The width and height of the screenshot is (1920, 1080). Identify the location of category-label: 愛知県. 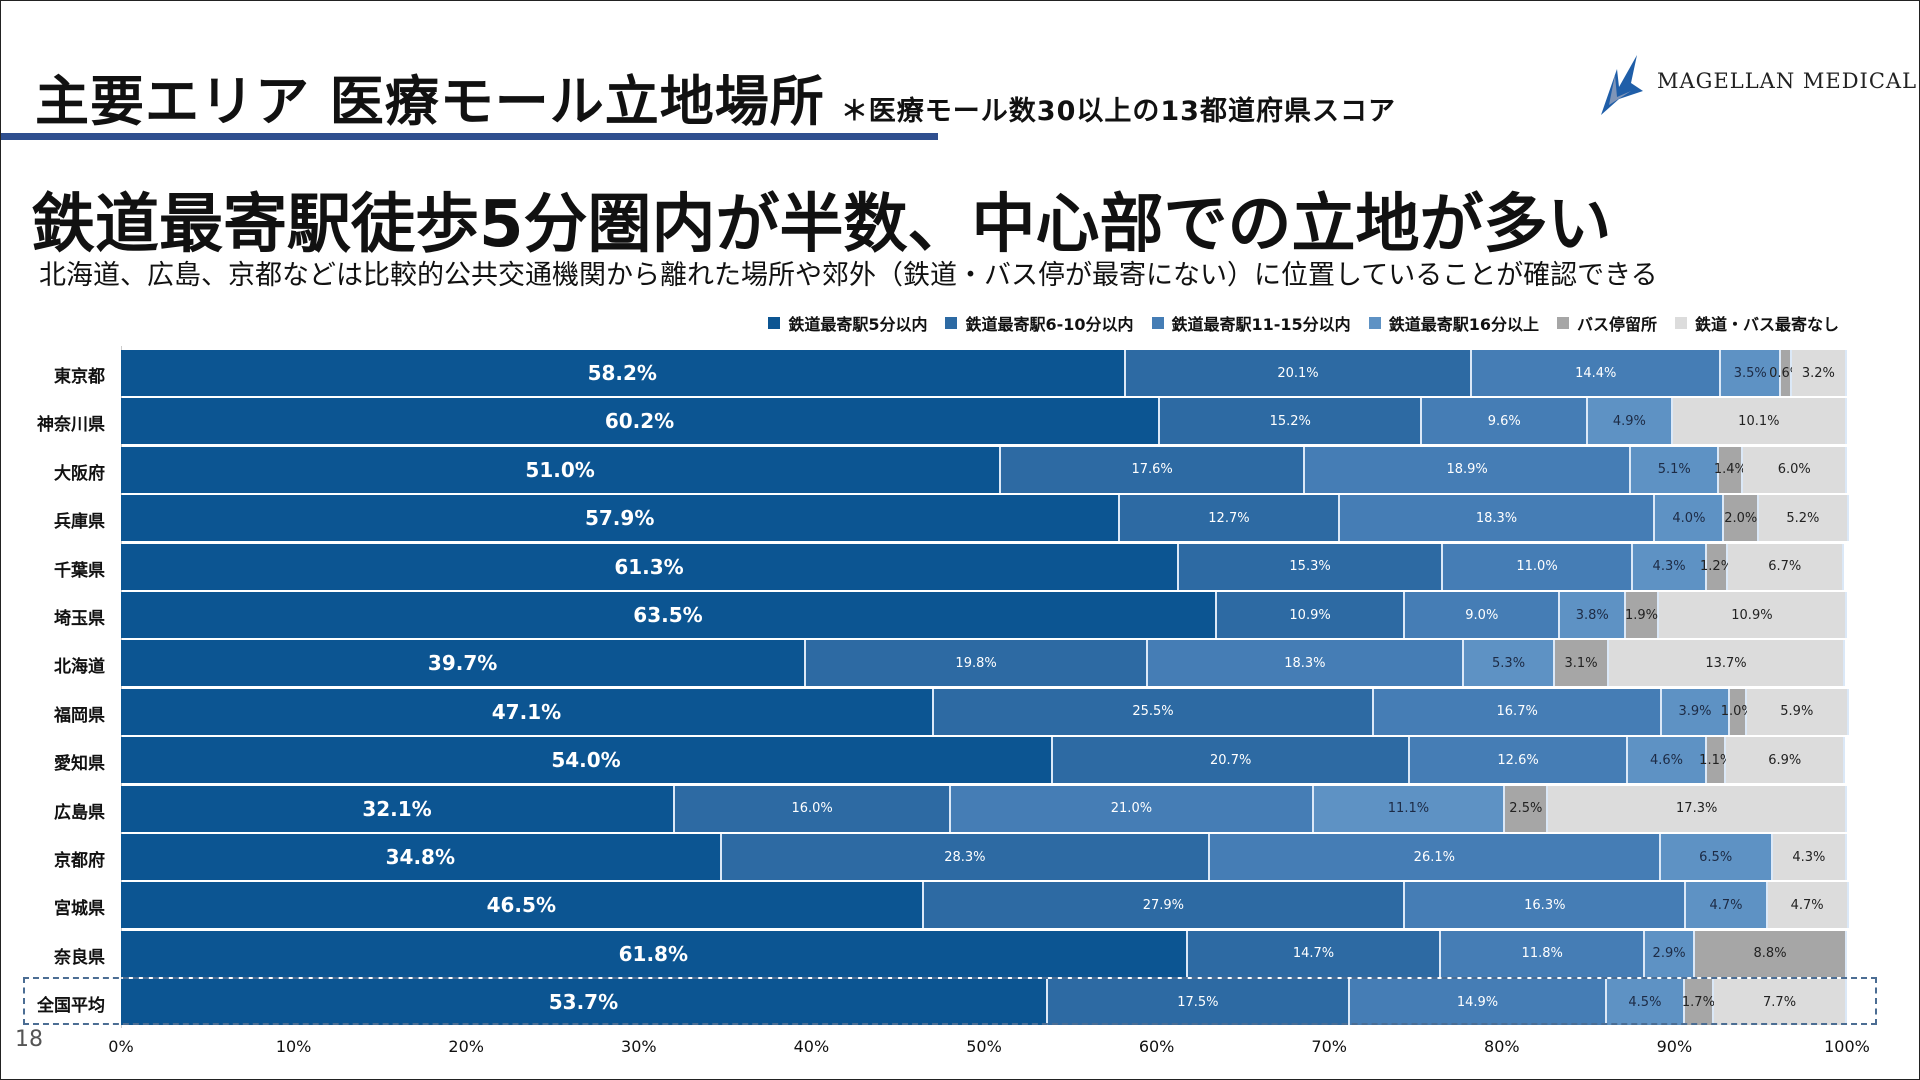
(79, 764).